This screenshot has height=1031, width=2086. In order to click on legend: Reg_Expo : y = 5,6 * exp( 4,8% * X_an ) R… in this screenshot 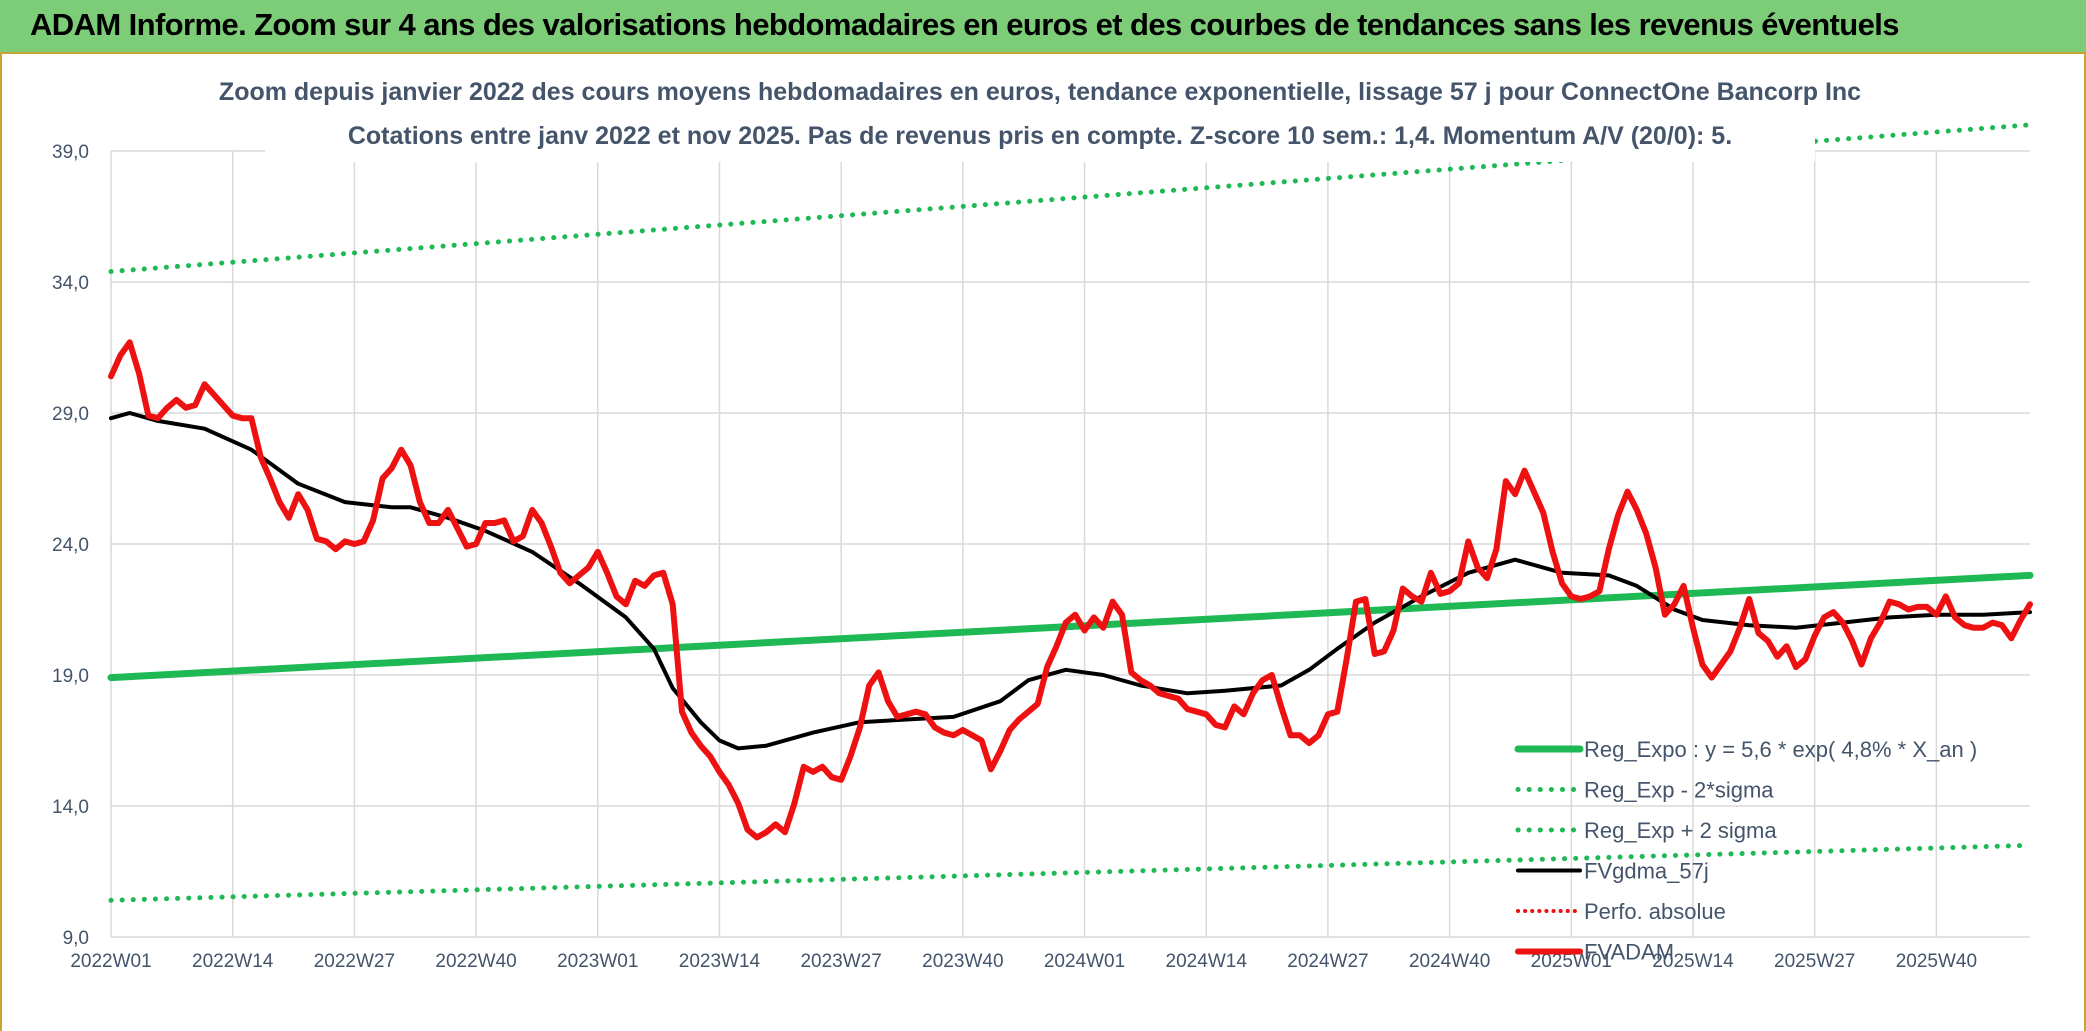, I will do `click(1745, 851)`.